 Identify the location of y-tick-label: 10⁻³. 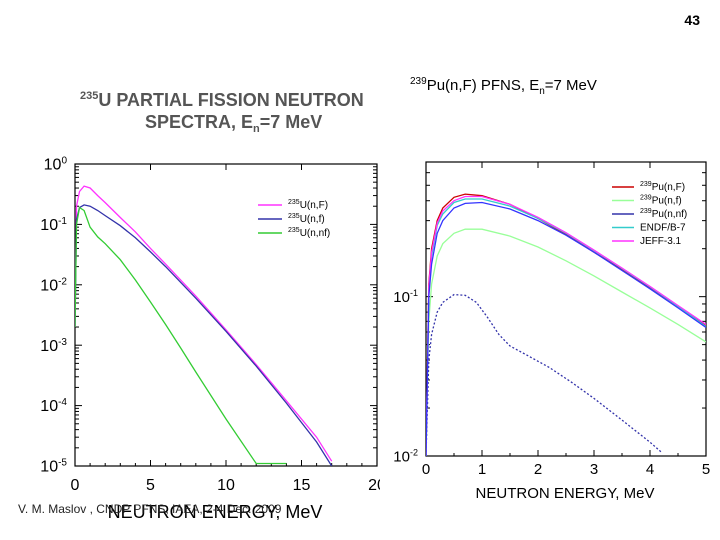
(53, 346).